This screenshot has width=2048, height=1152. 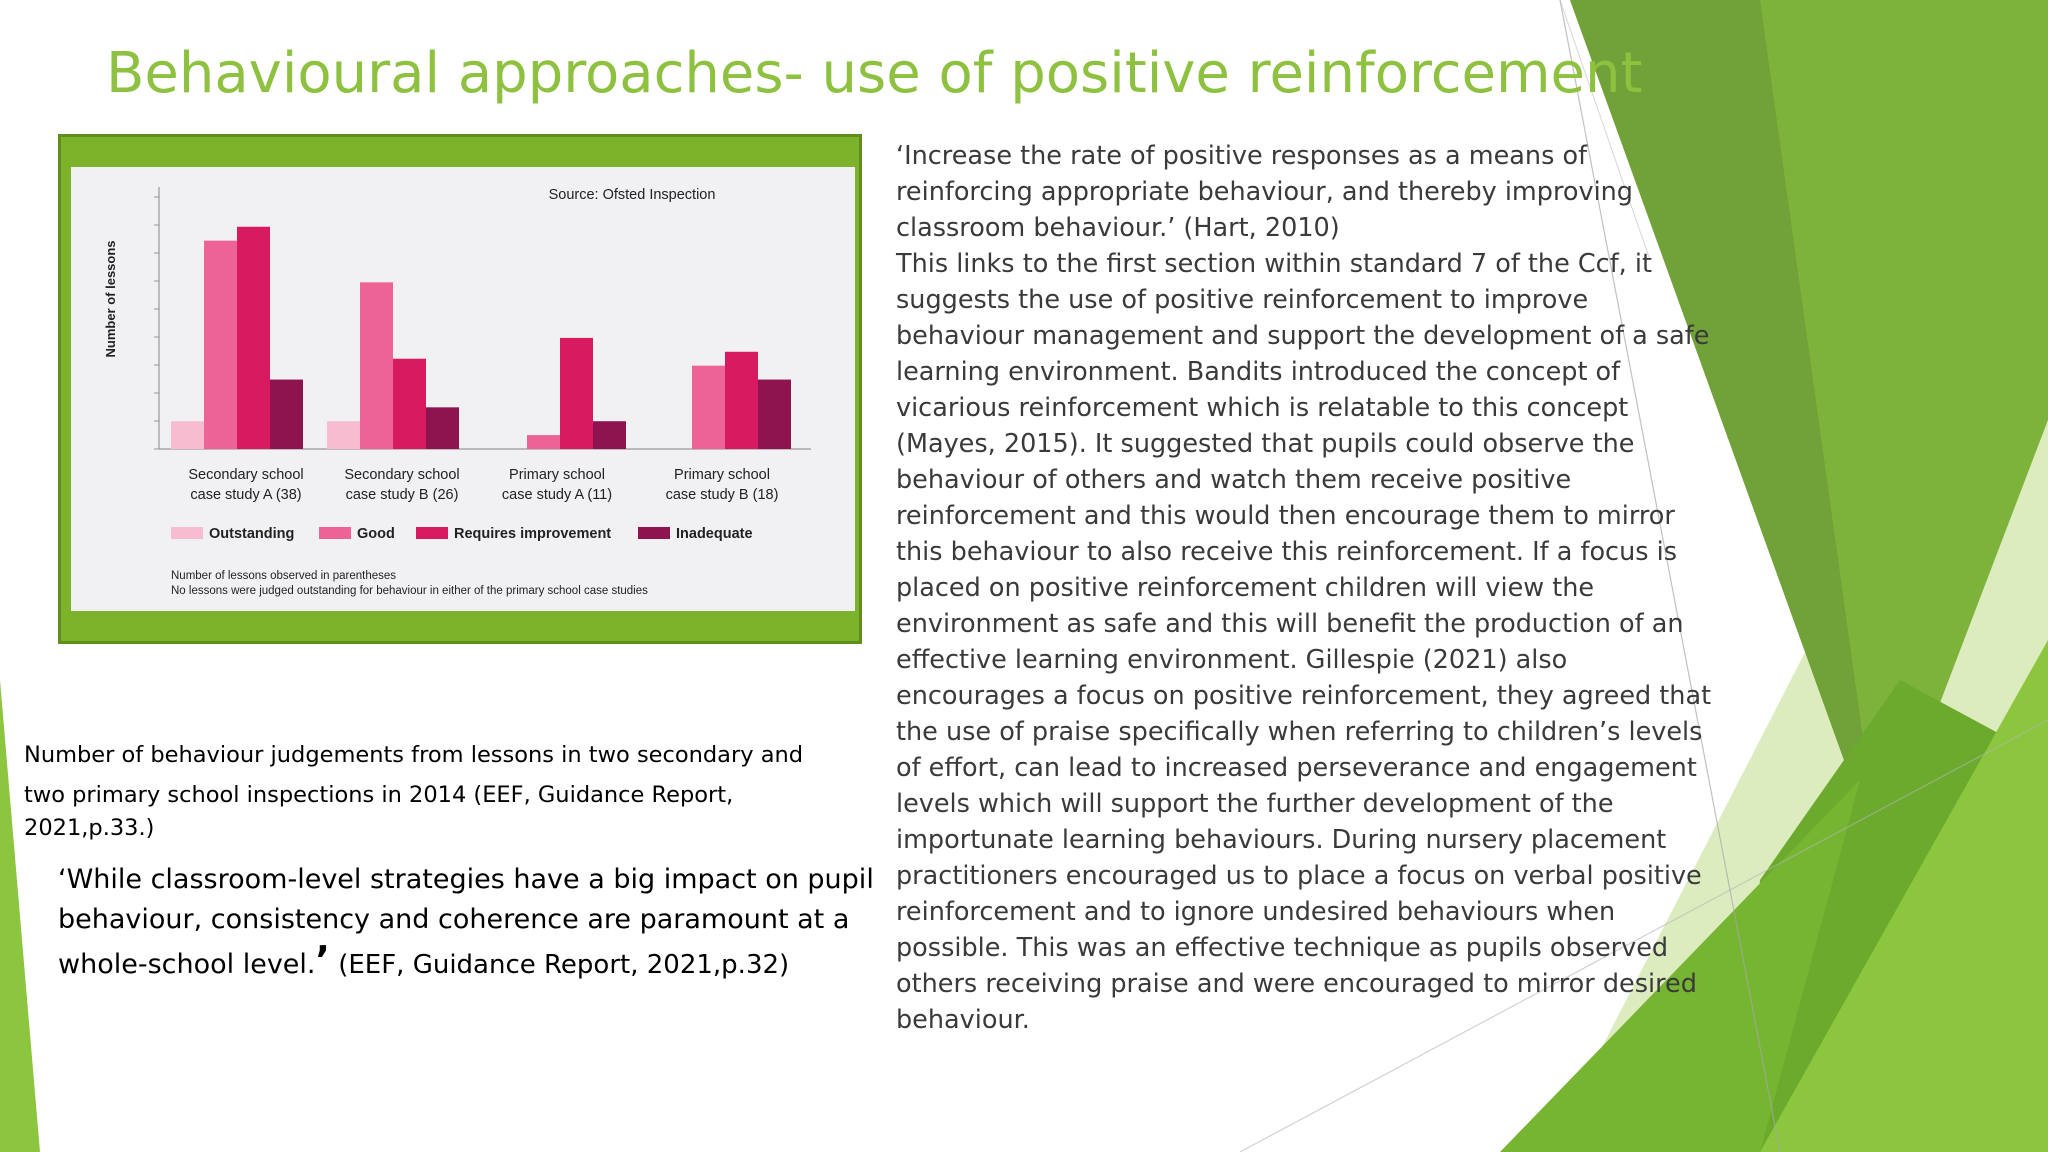 What do you see at coordinates (1680, 966) in the screenshot?
I see `decor-shape-bottom-left-triangle` at bounding box center [1680, 966].